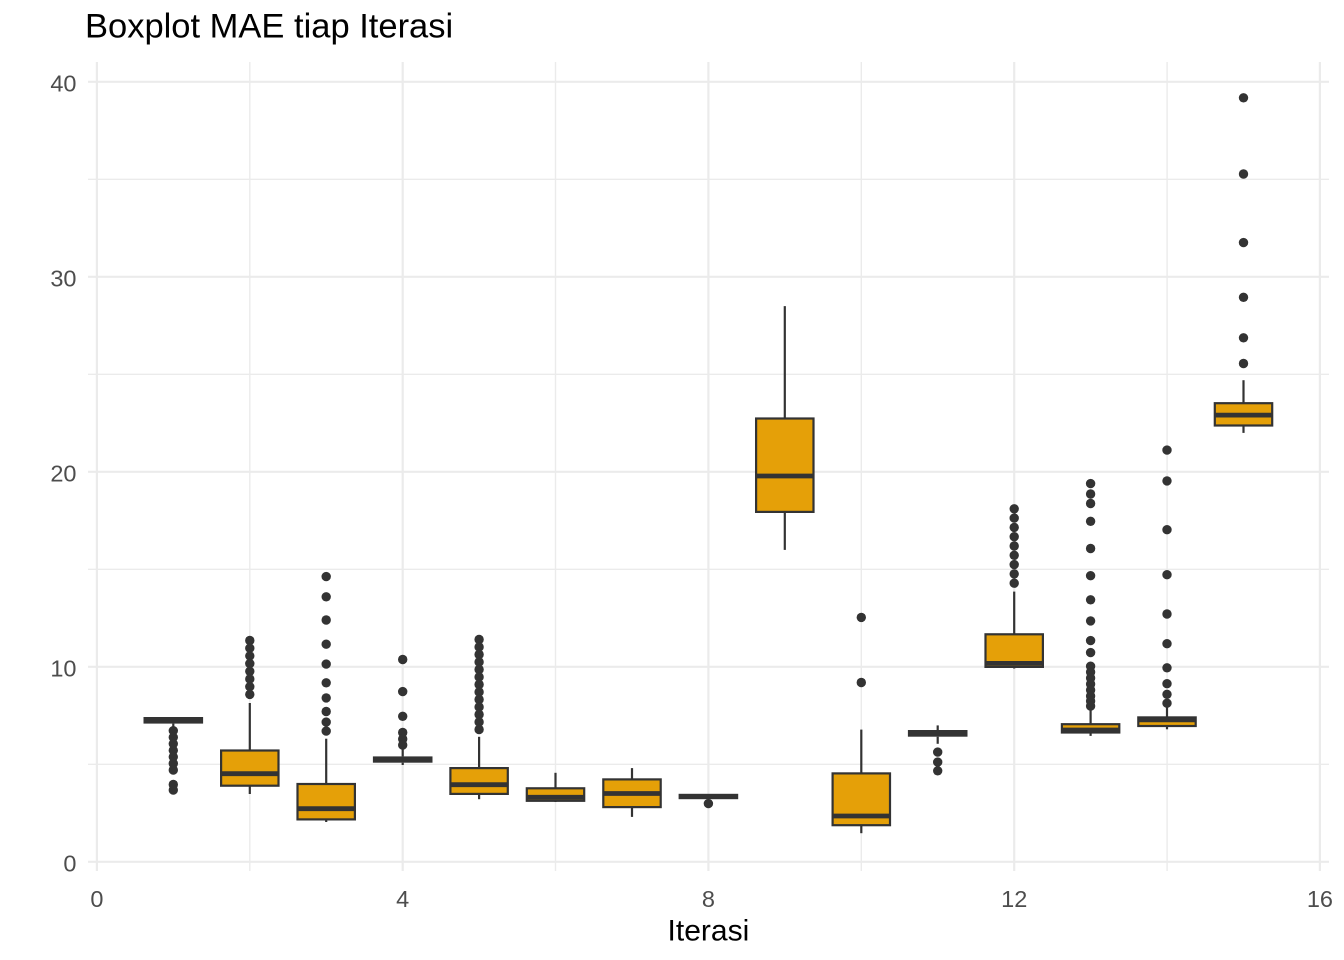  I want to click on svg-text: 40, so click(63, 83).